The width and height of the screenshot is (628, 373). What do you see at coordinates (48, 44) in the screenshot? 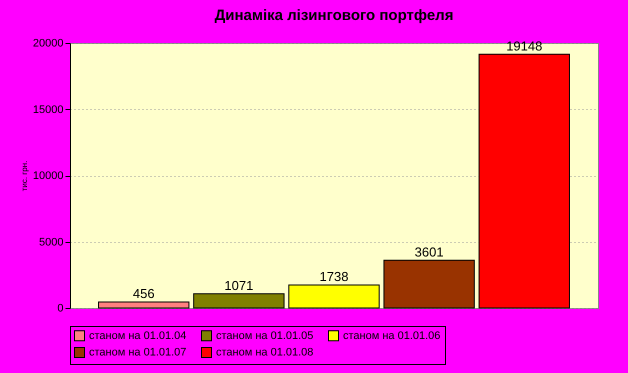
I see `y-tick-label: 20000` at bounding box center [48, 44].